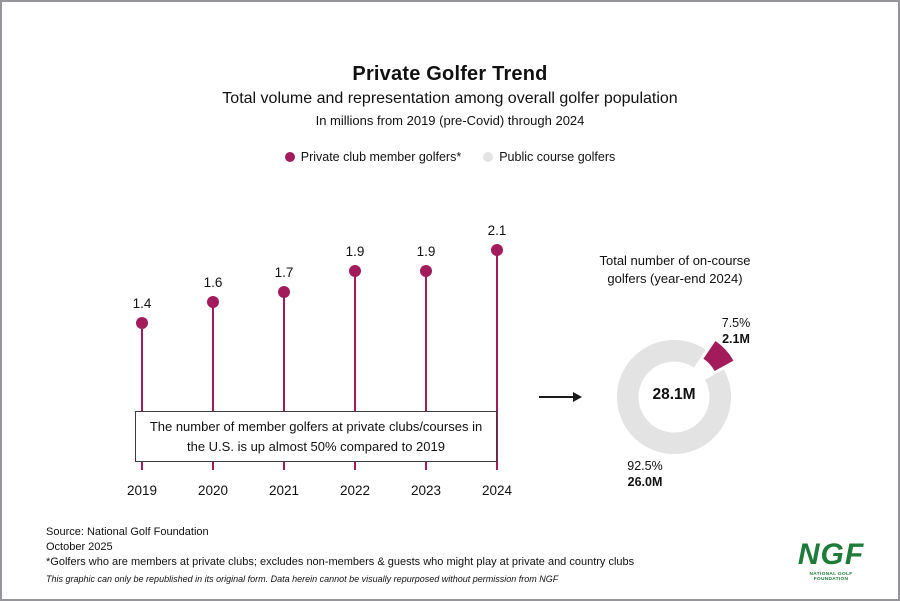 The image size is (900, 601). I want to click on ngf-logo-text: NGF, so click(831, 554).